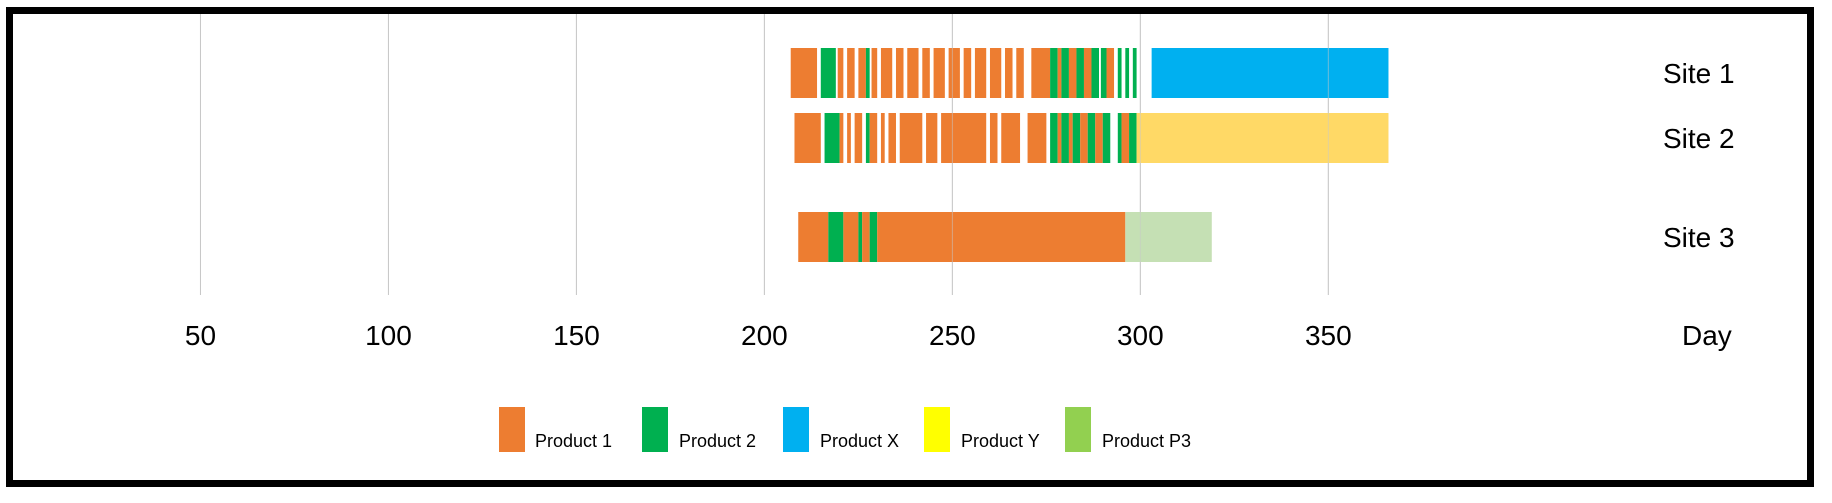 This screenshot has width=1832, height=503. I want to click on x-tick-100: 100, so click(388, 335).